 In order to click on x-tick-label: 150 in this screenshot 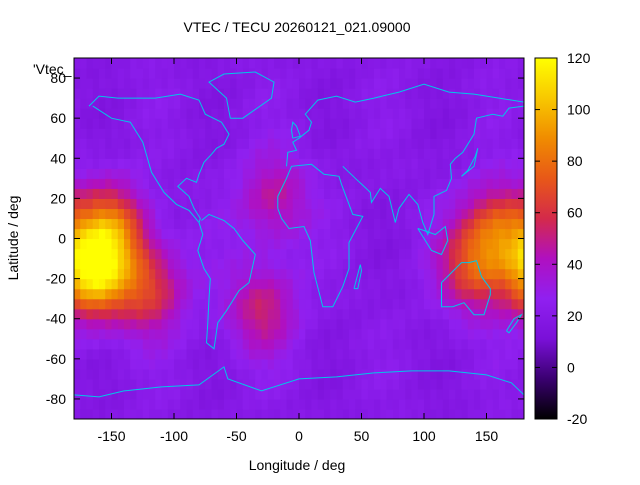, I will do `click(487, 436)`.